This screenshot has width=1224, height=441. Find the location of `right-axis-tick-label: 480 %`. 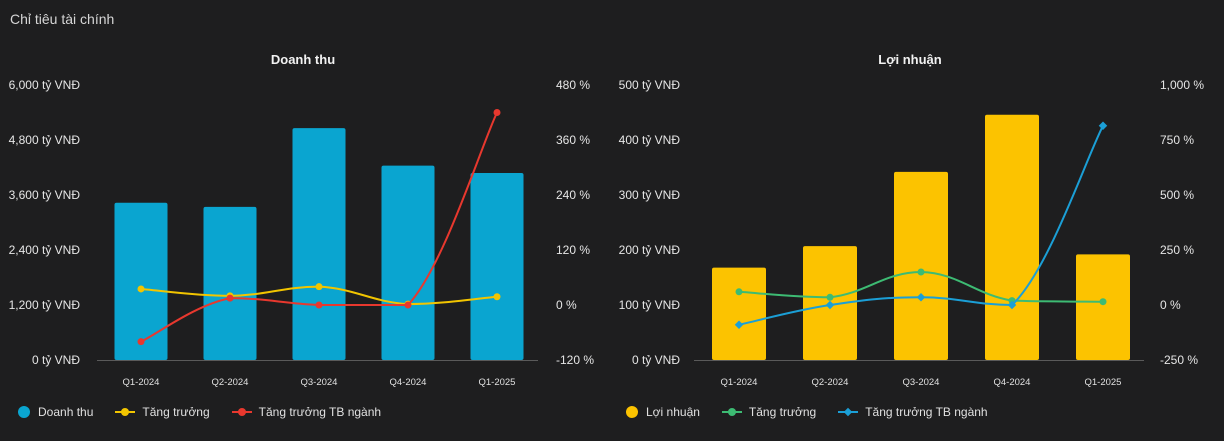

right-axis-tick-label: 480 % is located at coordinates (573, 85).